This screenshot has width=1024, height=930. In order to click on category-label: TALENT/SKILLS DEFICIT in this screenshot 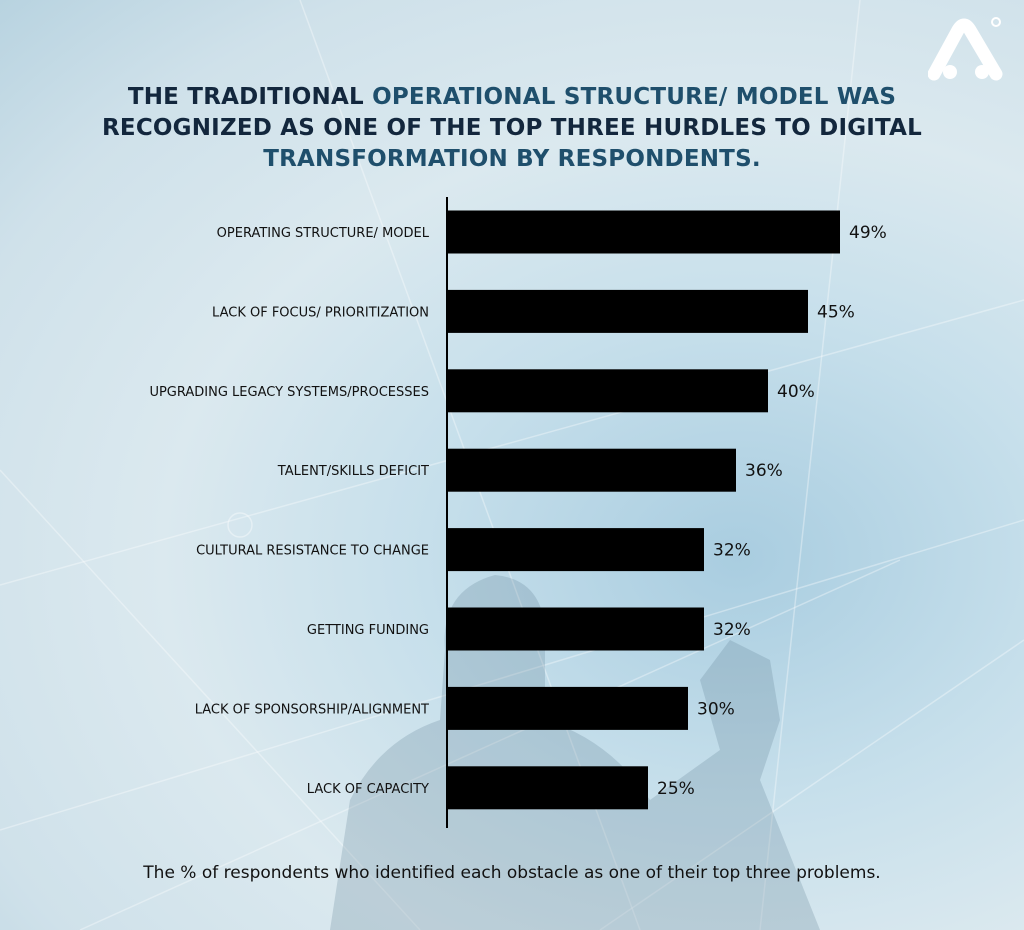, I will do `click(353, 471)`.